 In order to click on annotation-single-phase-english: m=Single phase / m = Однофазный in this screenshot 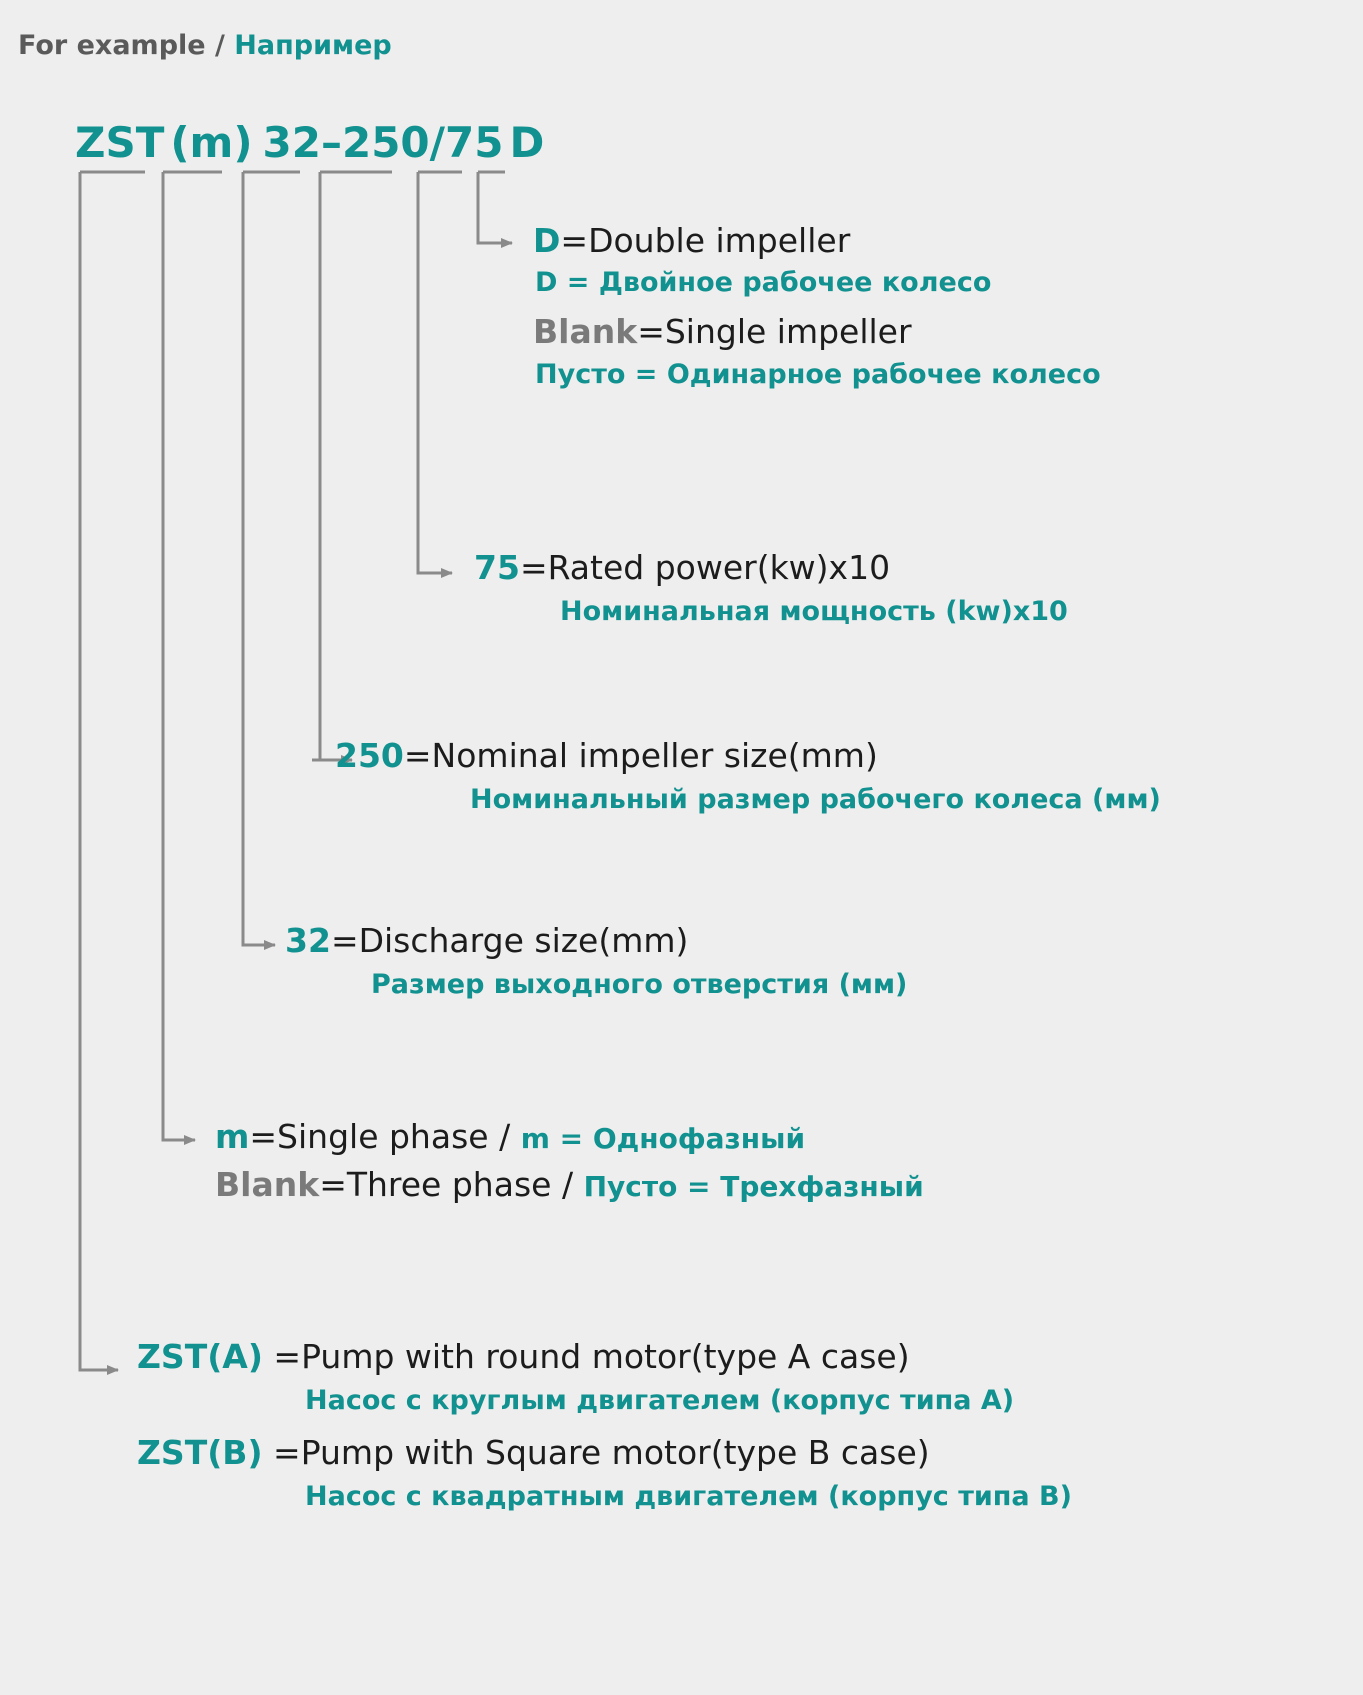, I will do `click(510, 1137)`.